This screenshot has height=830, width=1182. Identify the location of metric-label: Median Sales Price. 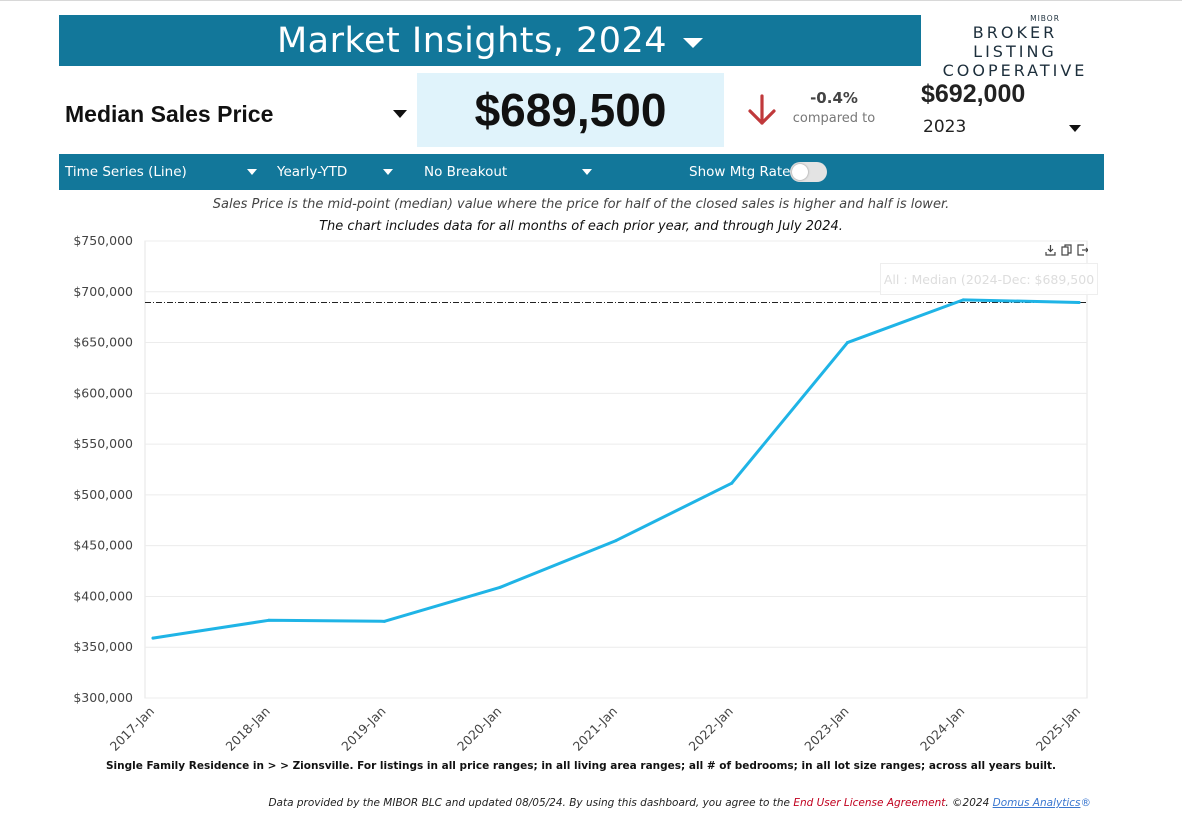
(169, 113).